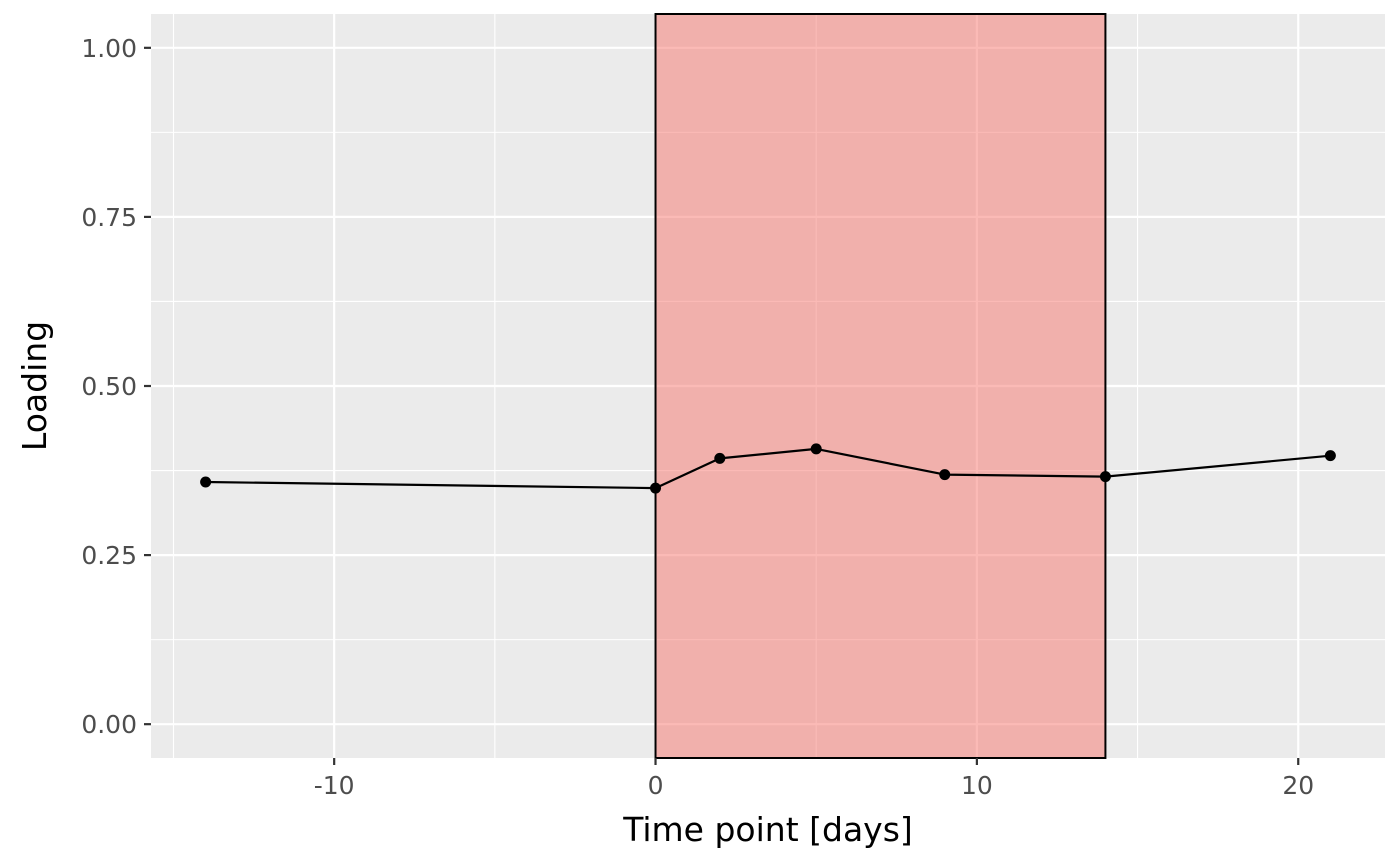 Image resolution: width=1400 pixels, height=865 pixels. I want to click on y-tick-label: 0.00, so click(109, 724).